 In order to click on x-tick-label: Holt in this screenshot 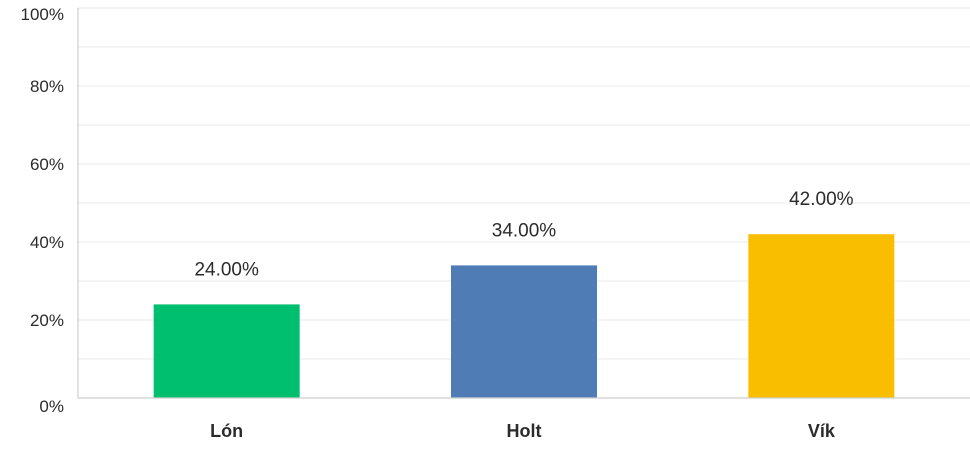, I will do `click(524, 431)`.